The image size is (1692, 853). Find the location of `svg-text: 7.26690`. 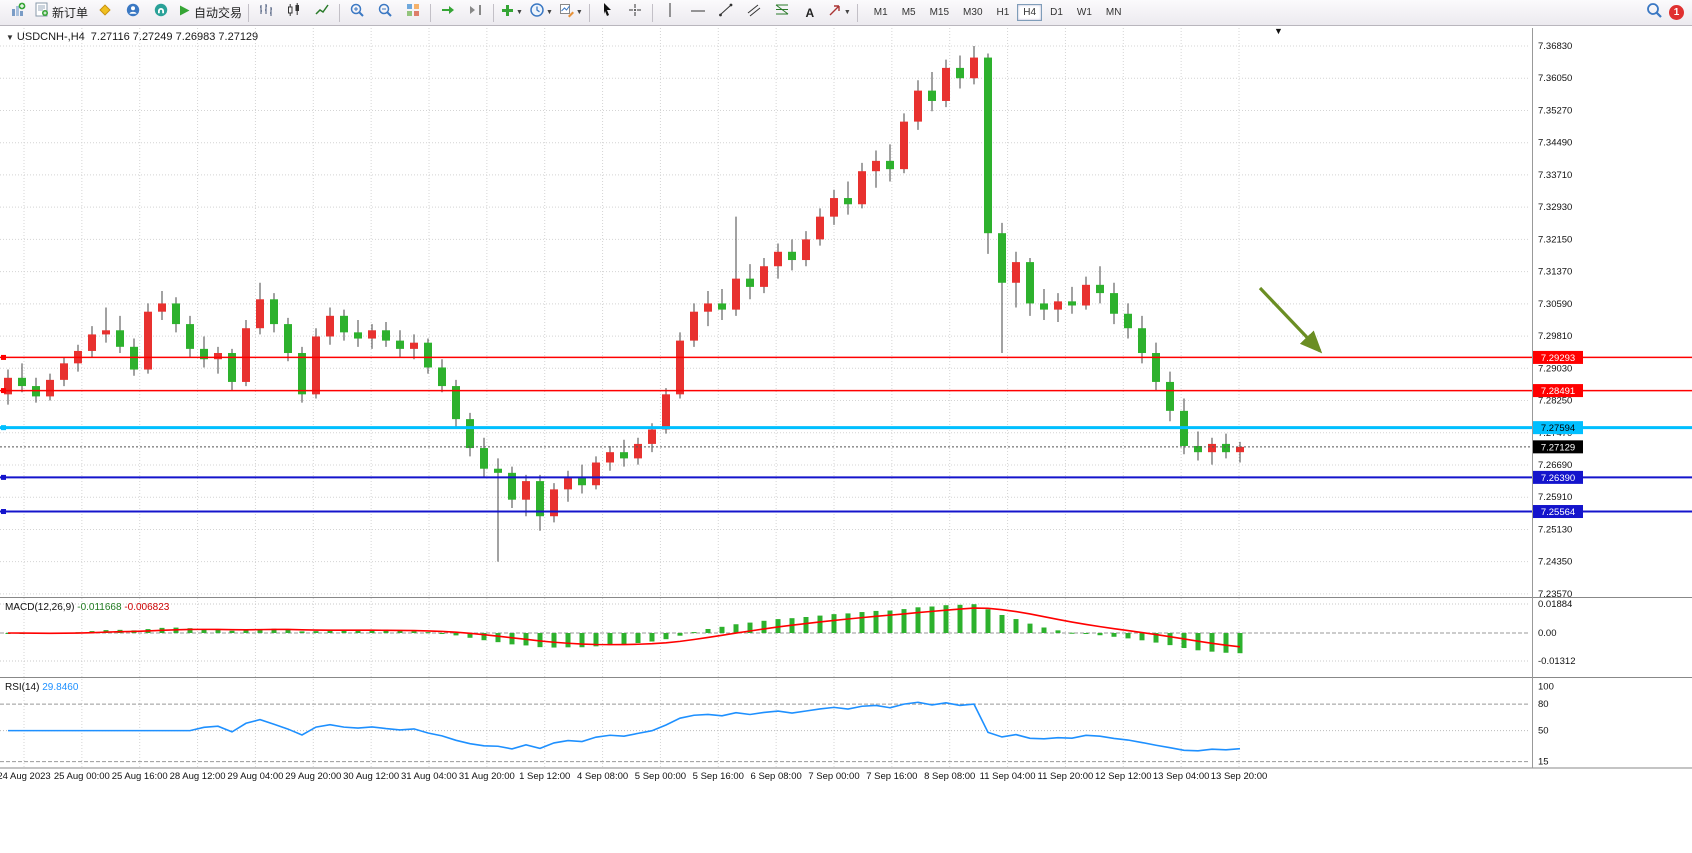

svg-text: 7.26690 is located at coordinates (1555, 465).